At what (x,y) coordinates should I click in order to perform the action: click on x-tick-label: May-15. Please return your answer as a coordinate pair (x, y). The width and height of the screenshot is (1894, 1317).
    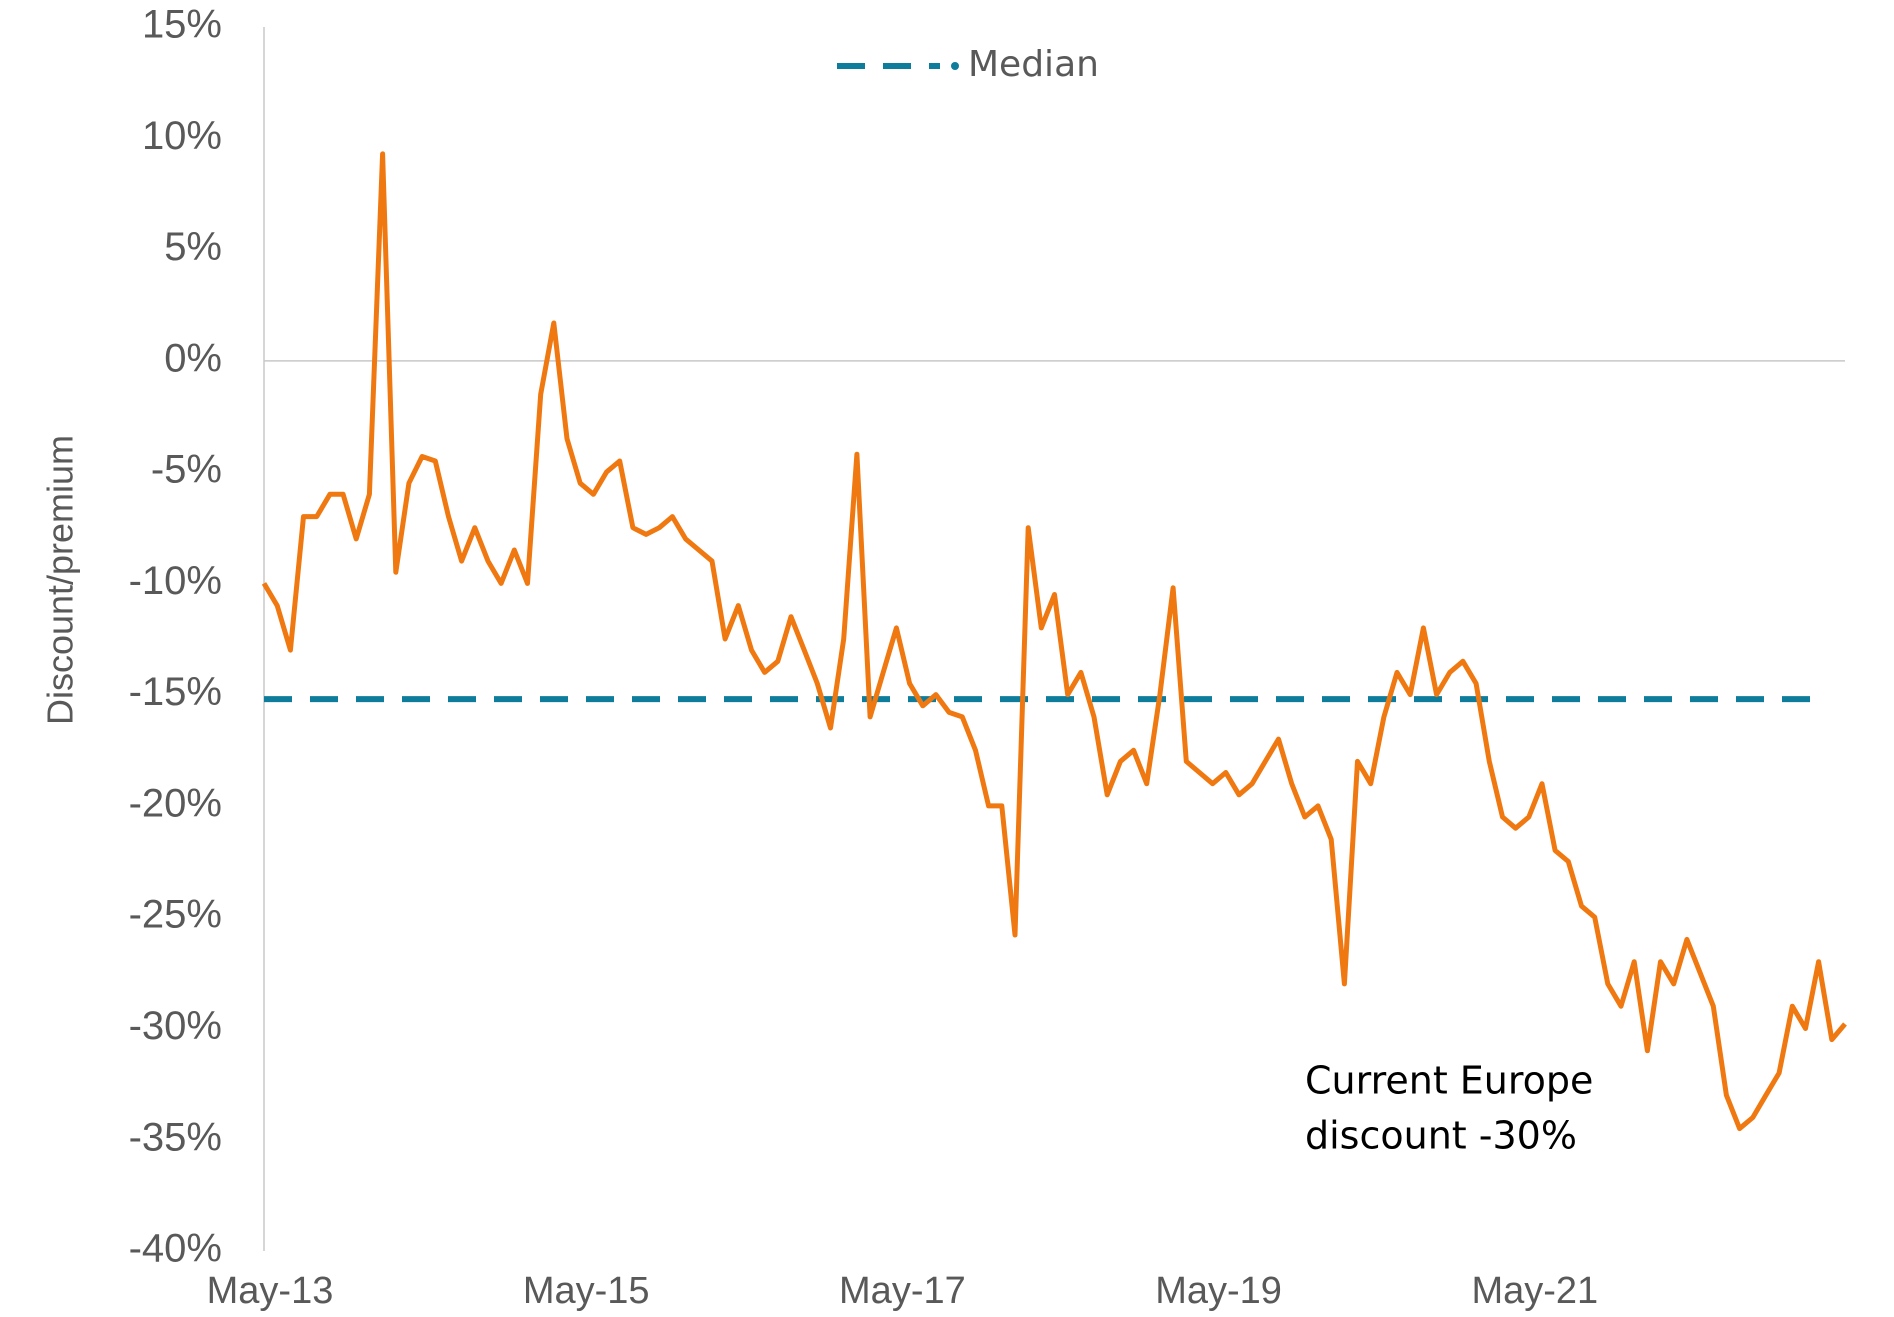
    Looking at the image, I should click on (586, 1291).